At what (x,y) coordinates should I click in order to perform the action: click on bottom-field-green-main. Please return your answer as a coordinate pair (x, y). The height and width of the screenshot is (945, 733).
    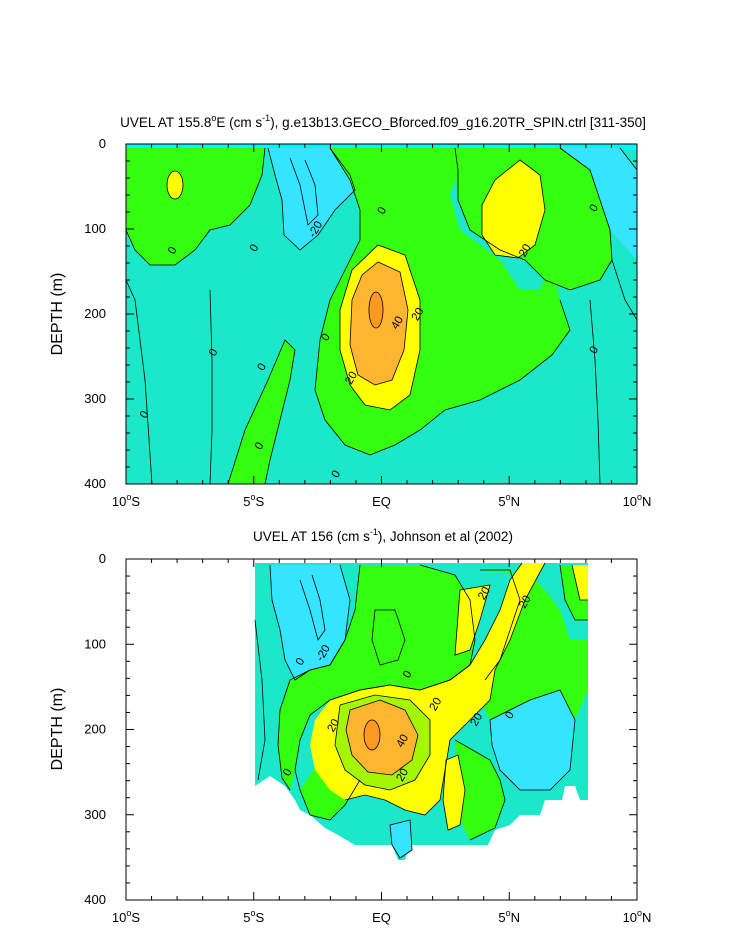
    Looking at the image, I should click on (376, 677).